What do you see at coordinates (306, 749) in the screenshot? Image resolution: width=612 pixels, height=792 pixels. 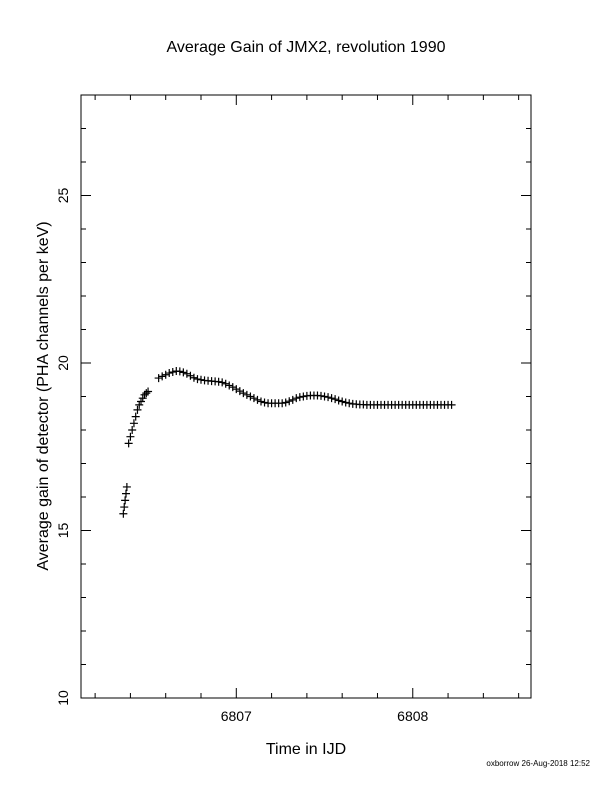 I see `x-axis-label: Time in IJD` at bounding box center [306, 749].